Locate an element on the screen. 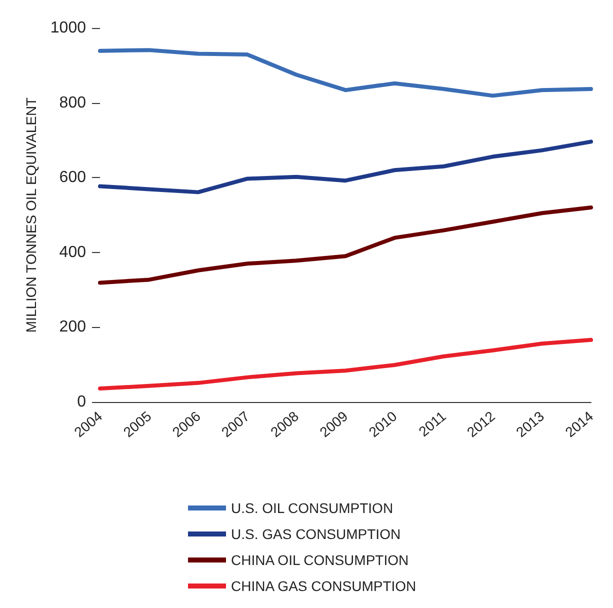  y-tick-label: 200 is located at coordinates (72, 327).